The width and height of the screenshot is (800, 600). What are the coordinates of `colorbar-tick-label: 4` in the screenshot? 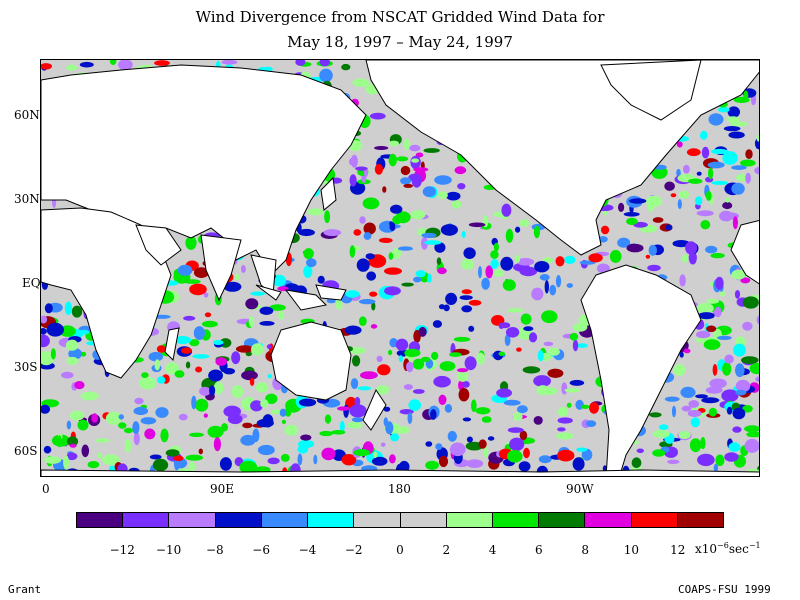 It's located at (492, 550).